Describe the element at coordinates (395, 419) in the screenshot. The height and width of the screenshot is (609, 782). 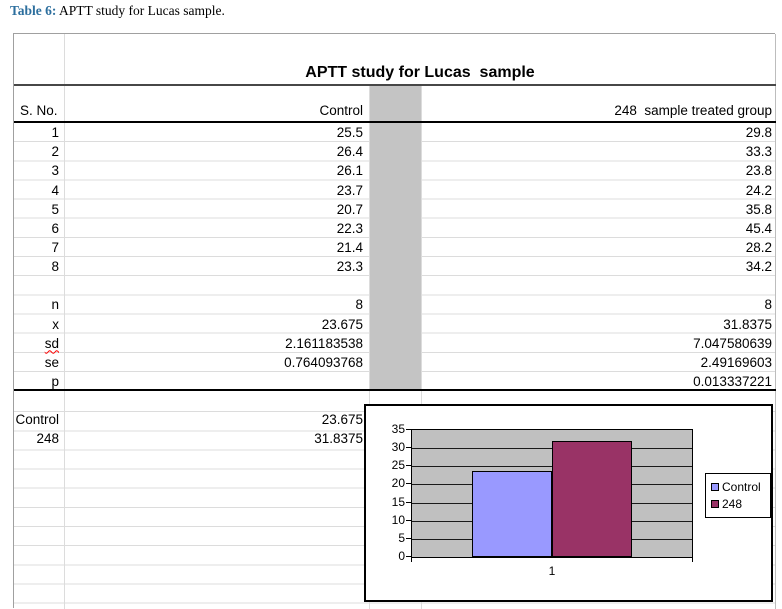
I see `summary-row: Control 23.675` at that location.